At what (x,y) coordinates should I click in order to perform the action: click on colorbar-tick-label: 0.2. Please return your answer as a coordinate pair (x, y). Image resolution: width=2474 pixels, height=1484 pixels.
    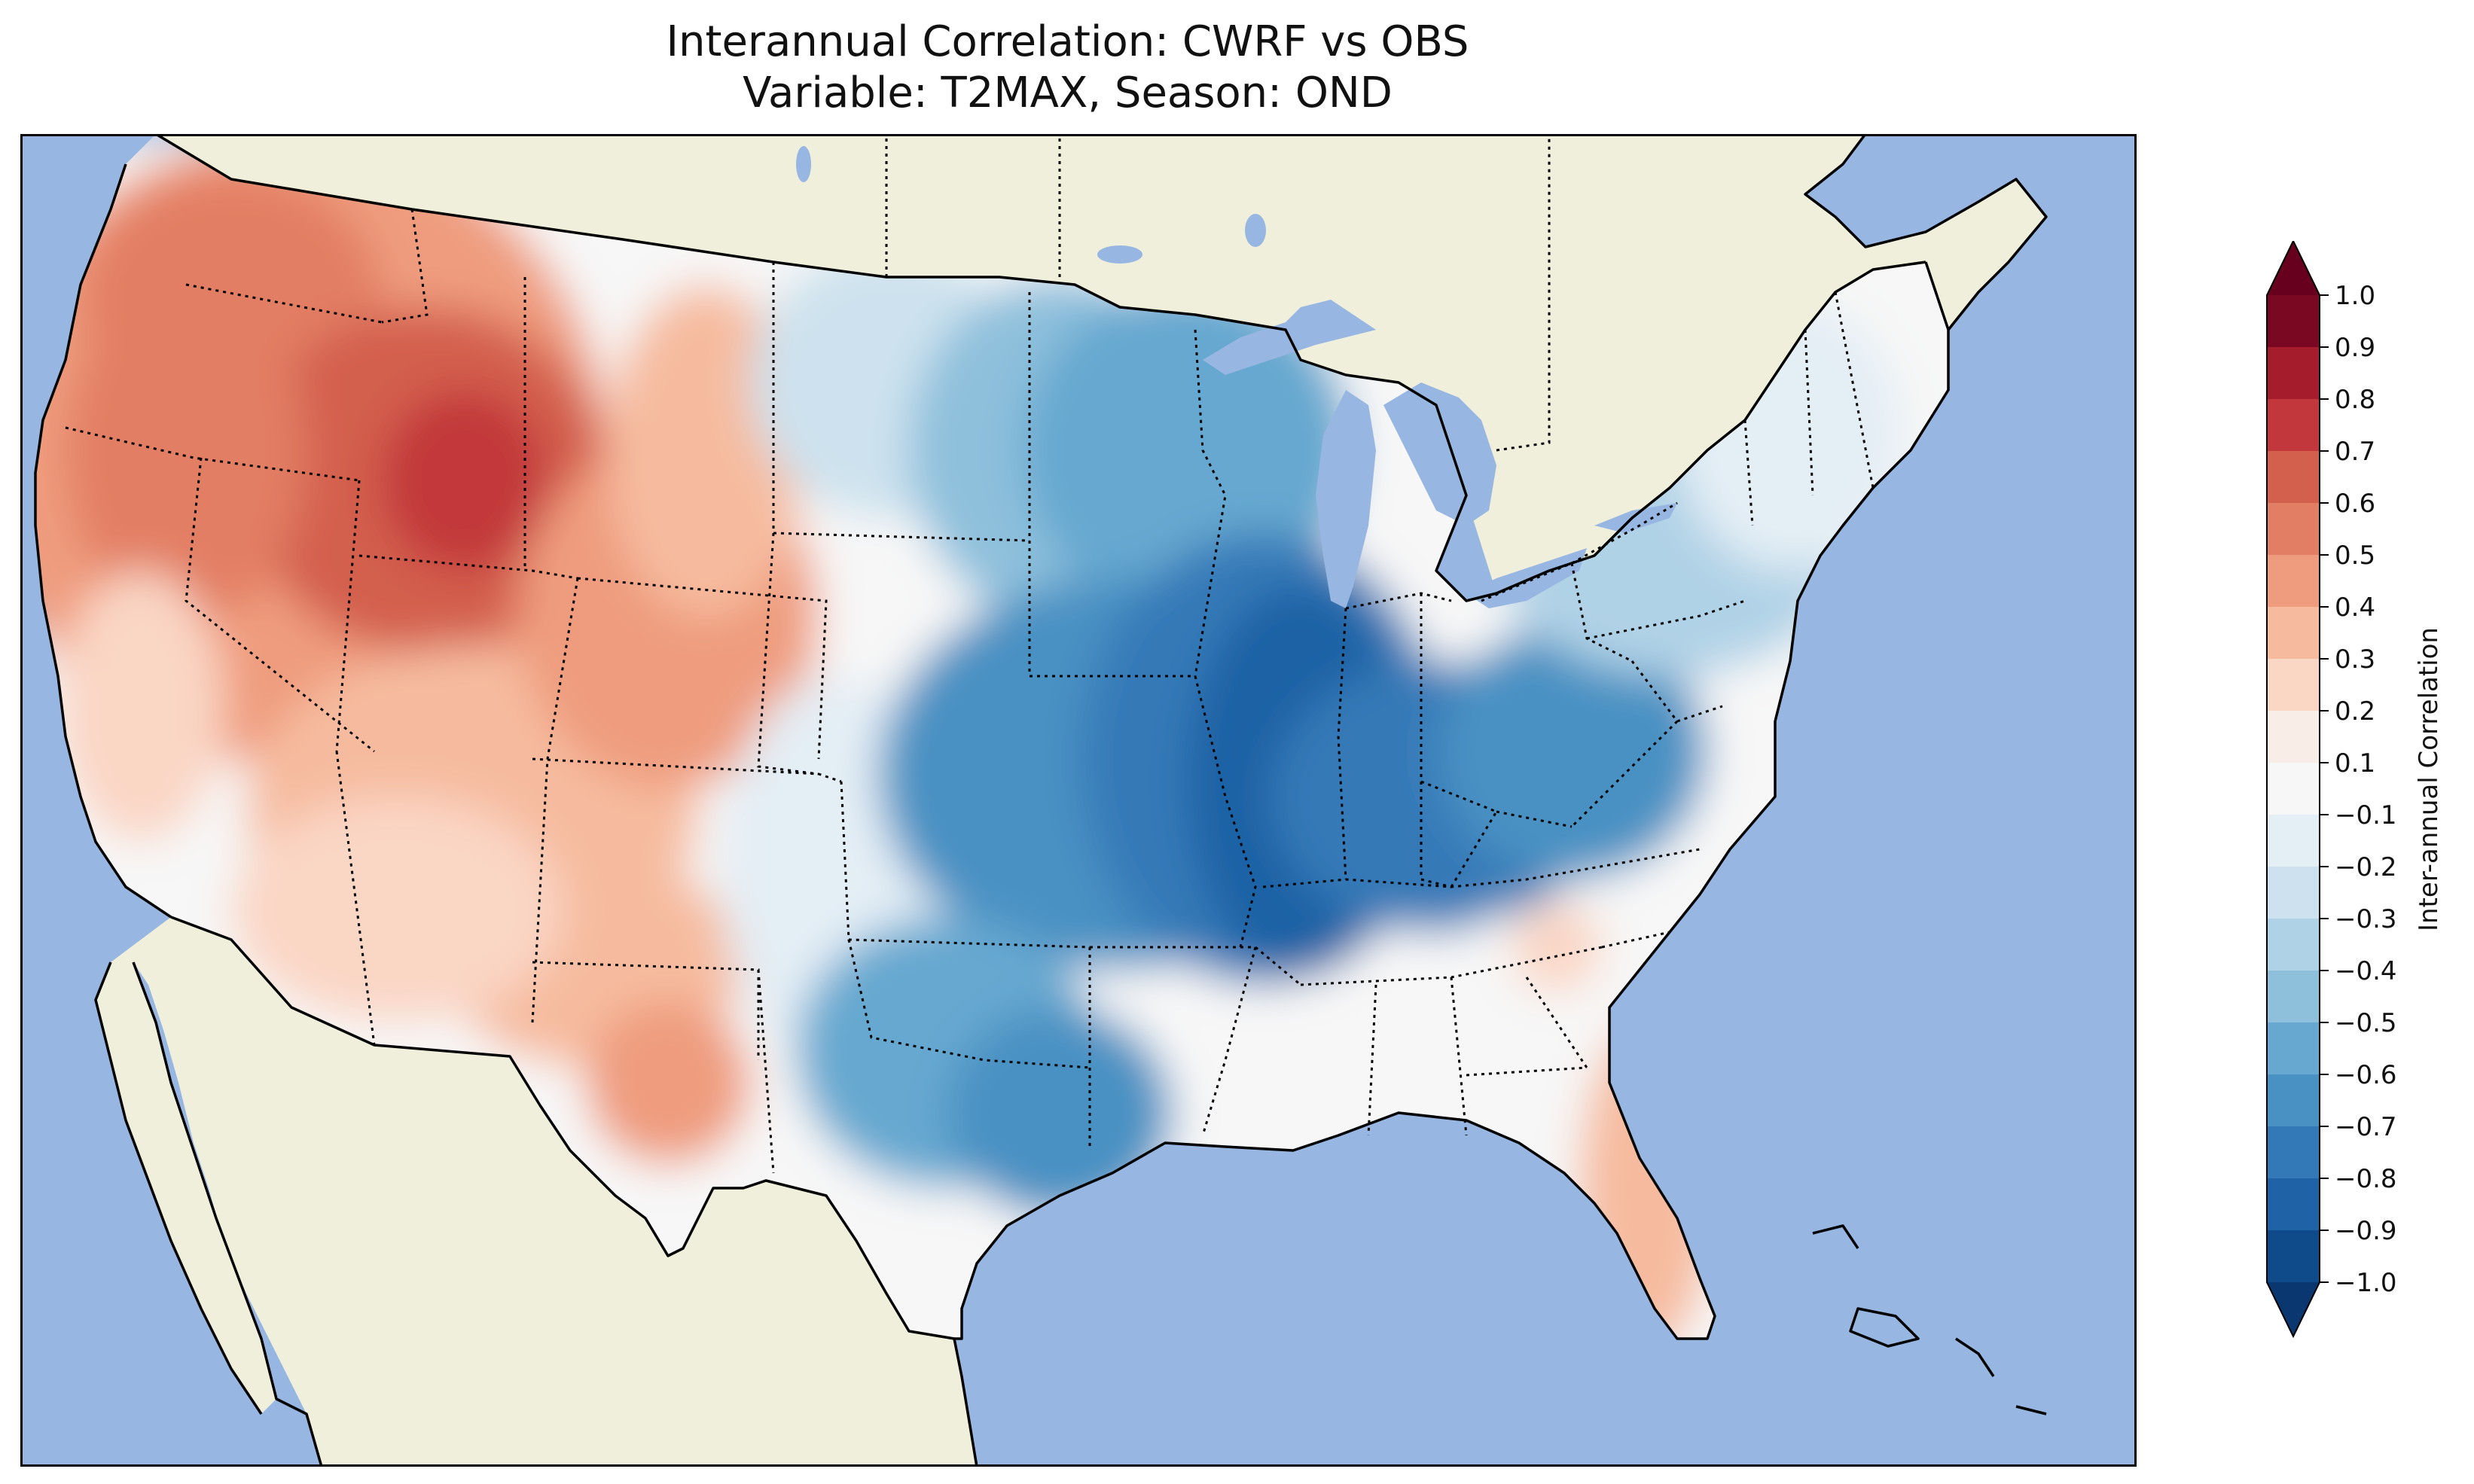
    Looking at the image, I should click on (2355, 711).